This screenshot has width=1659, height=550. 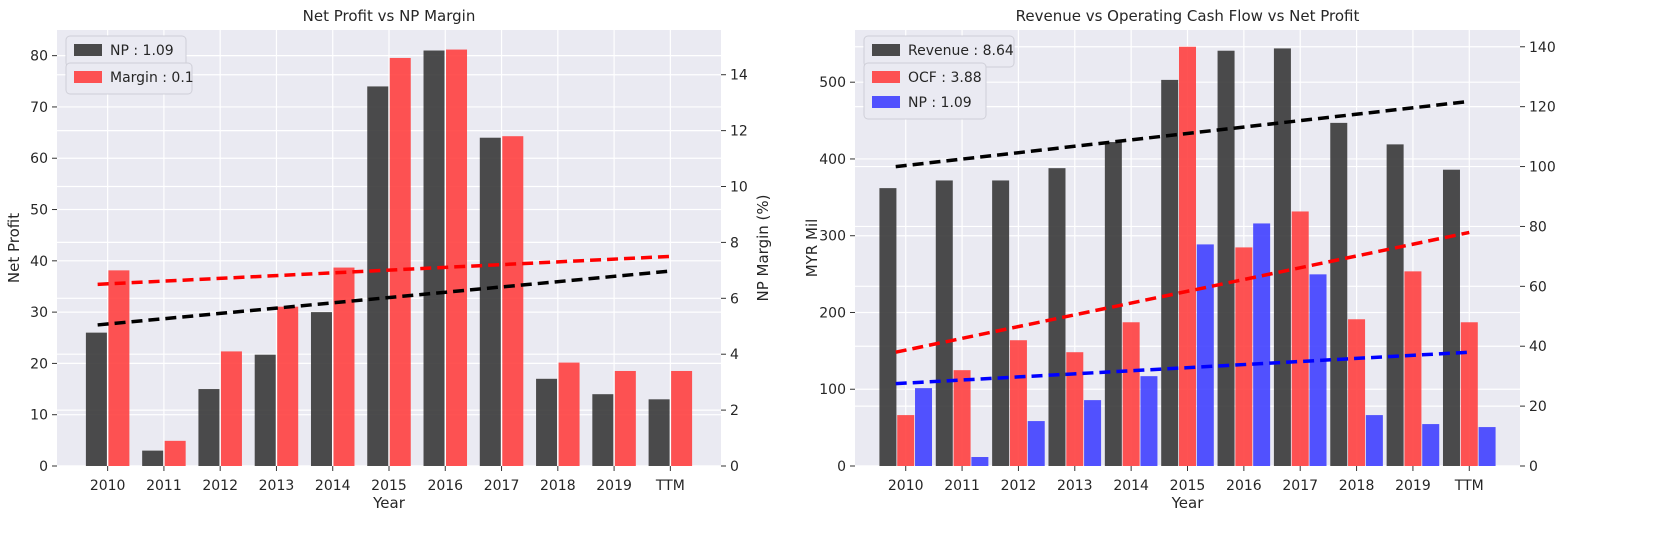 I want to click on y-axis-left: 0 100 200 300 400 500, so click(x=837, y=275).